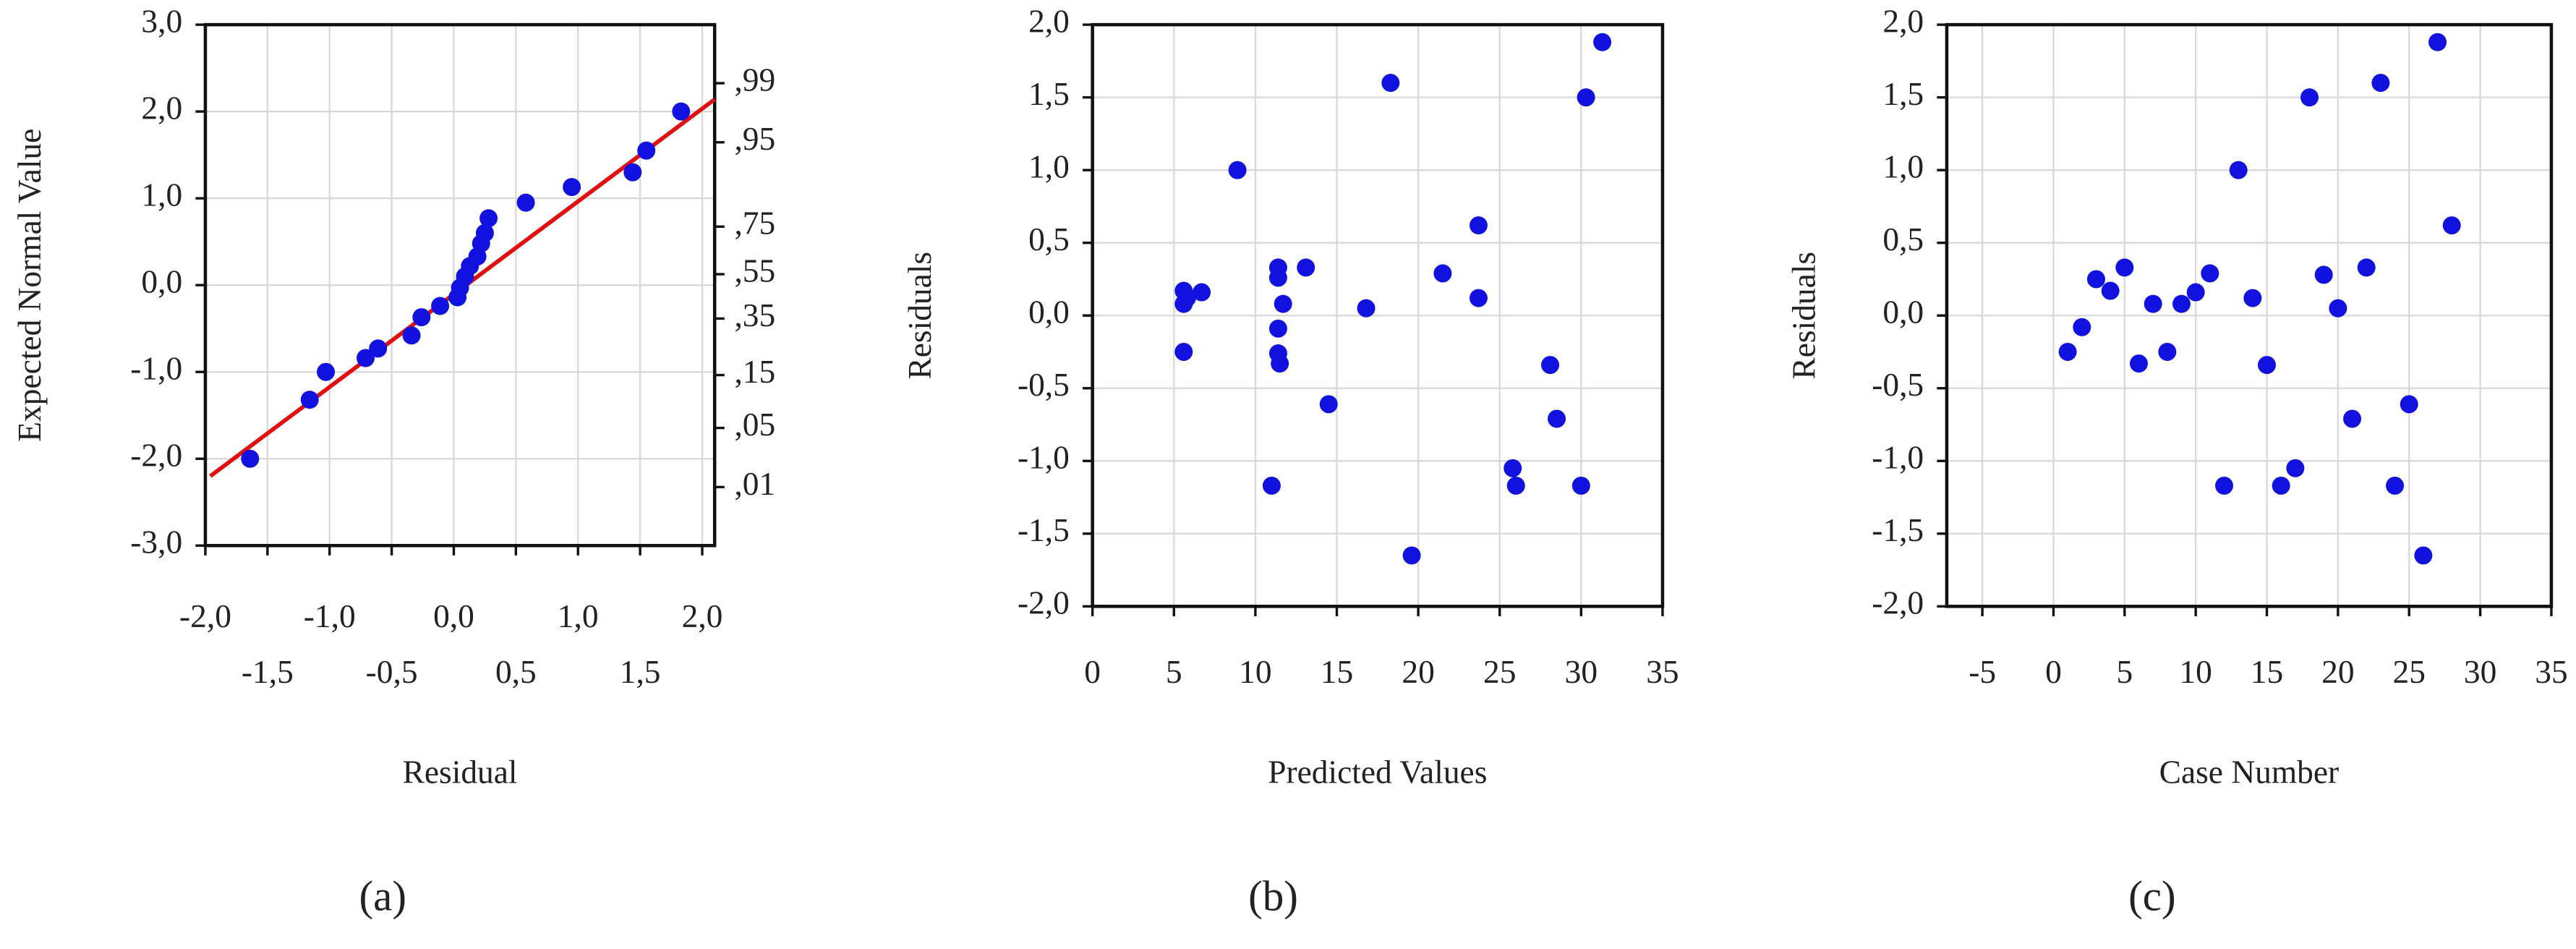 This screenshot has width=2576, height=949. What do you see at coordinates (920, 316) in the screenshot?
I see `y-axis-title: Residuals` at bounding box center [920, 316].